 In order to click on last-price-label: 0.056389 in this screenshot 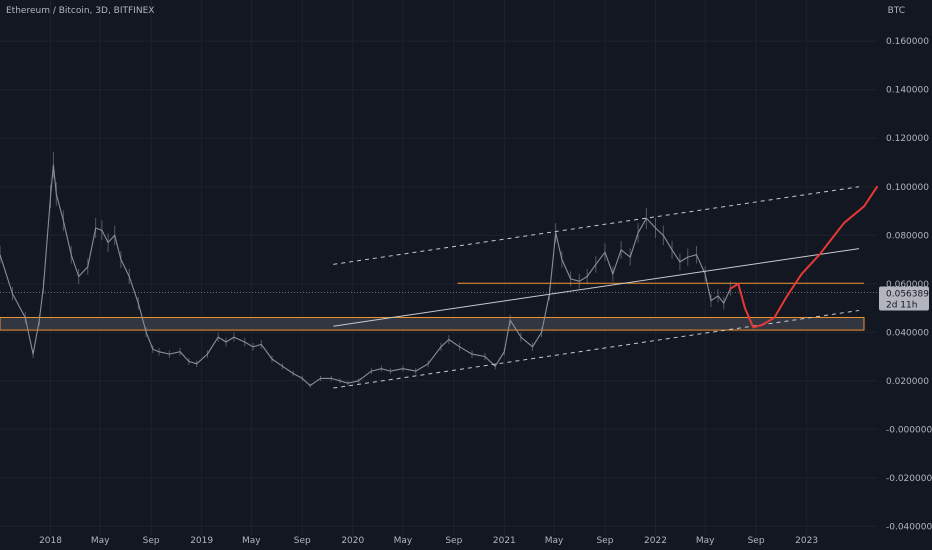, I will do `click(907, 295)`.